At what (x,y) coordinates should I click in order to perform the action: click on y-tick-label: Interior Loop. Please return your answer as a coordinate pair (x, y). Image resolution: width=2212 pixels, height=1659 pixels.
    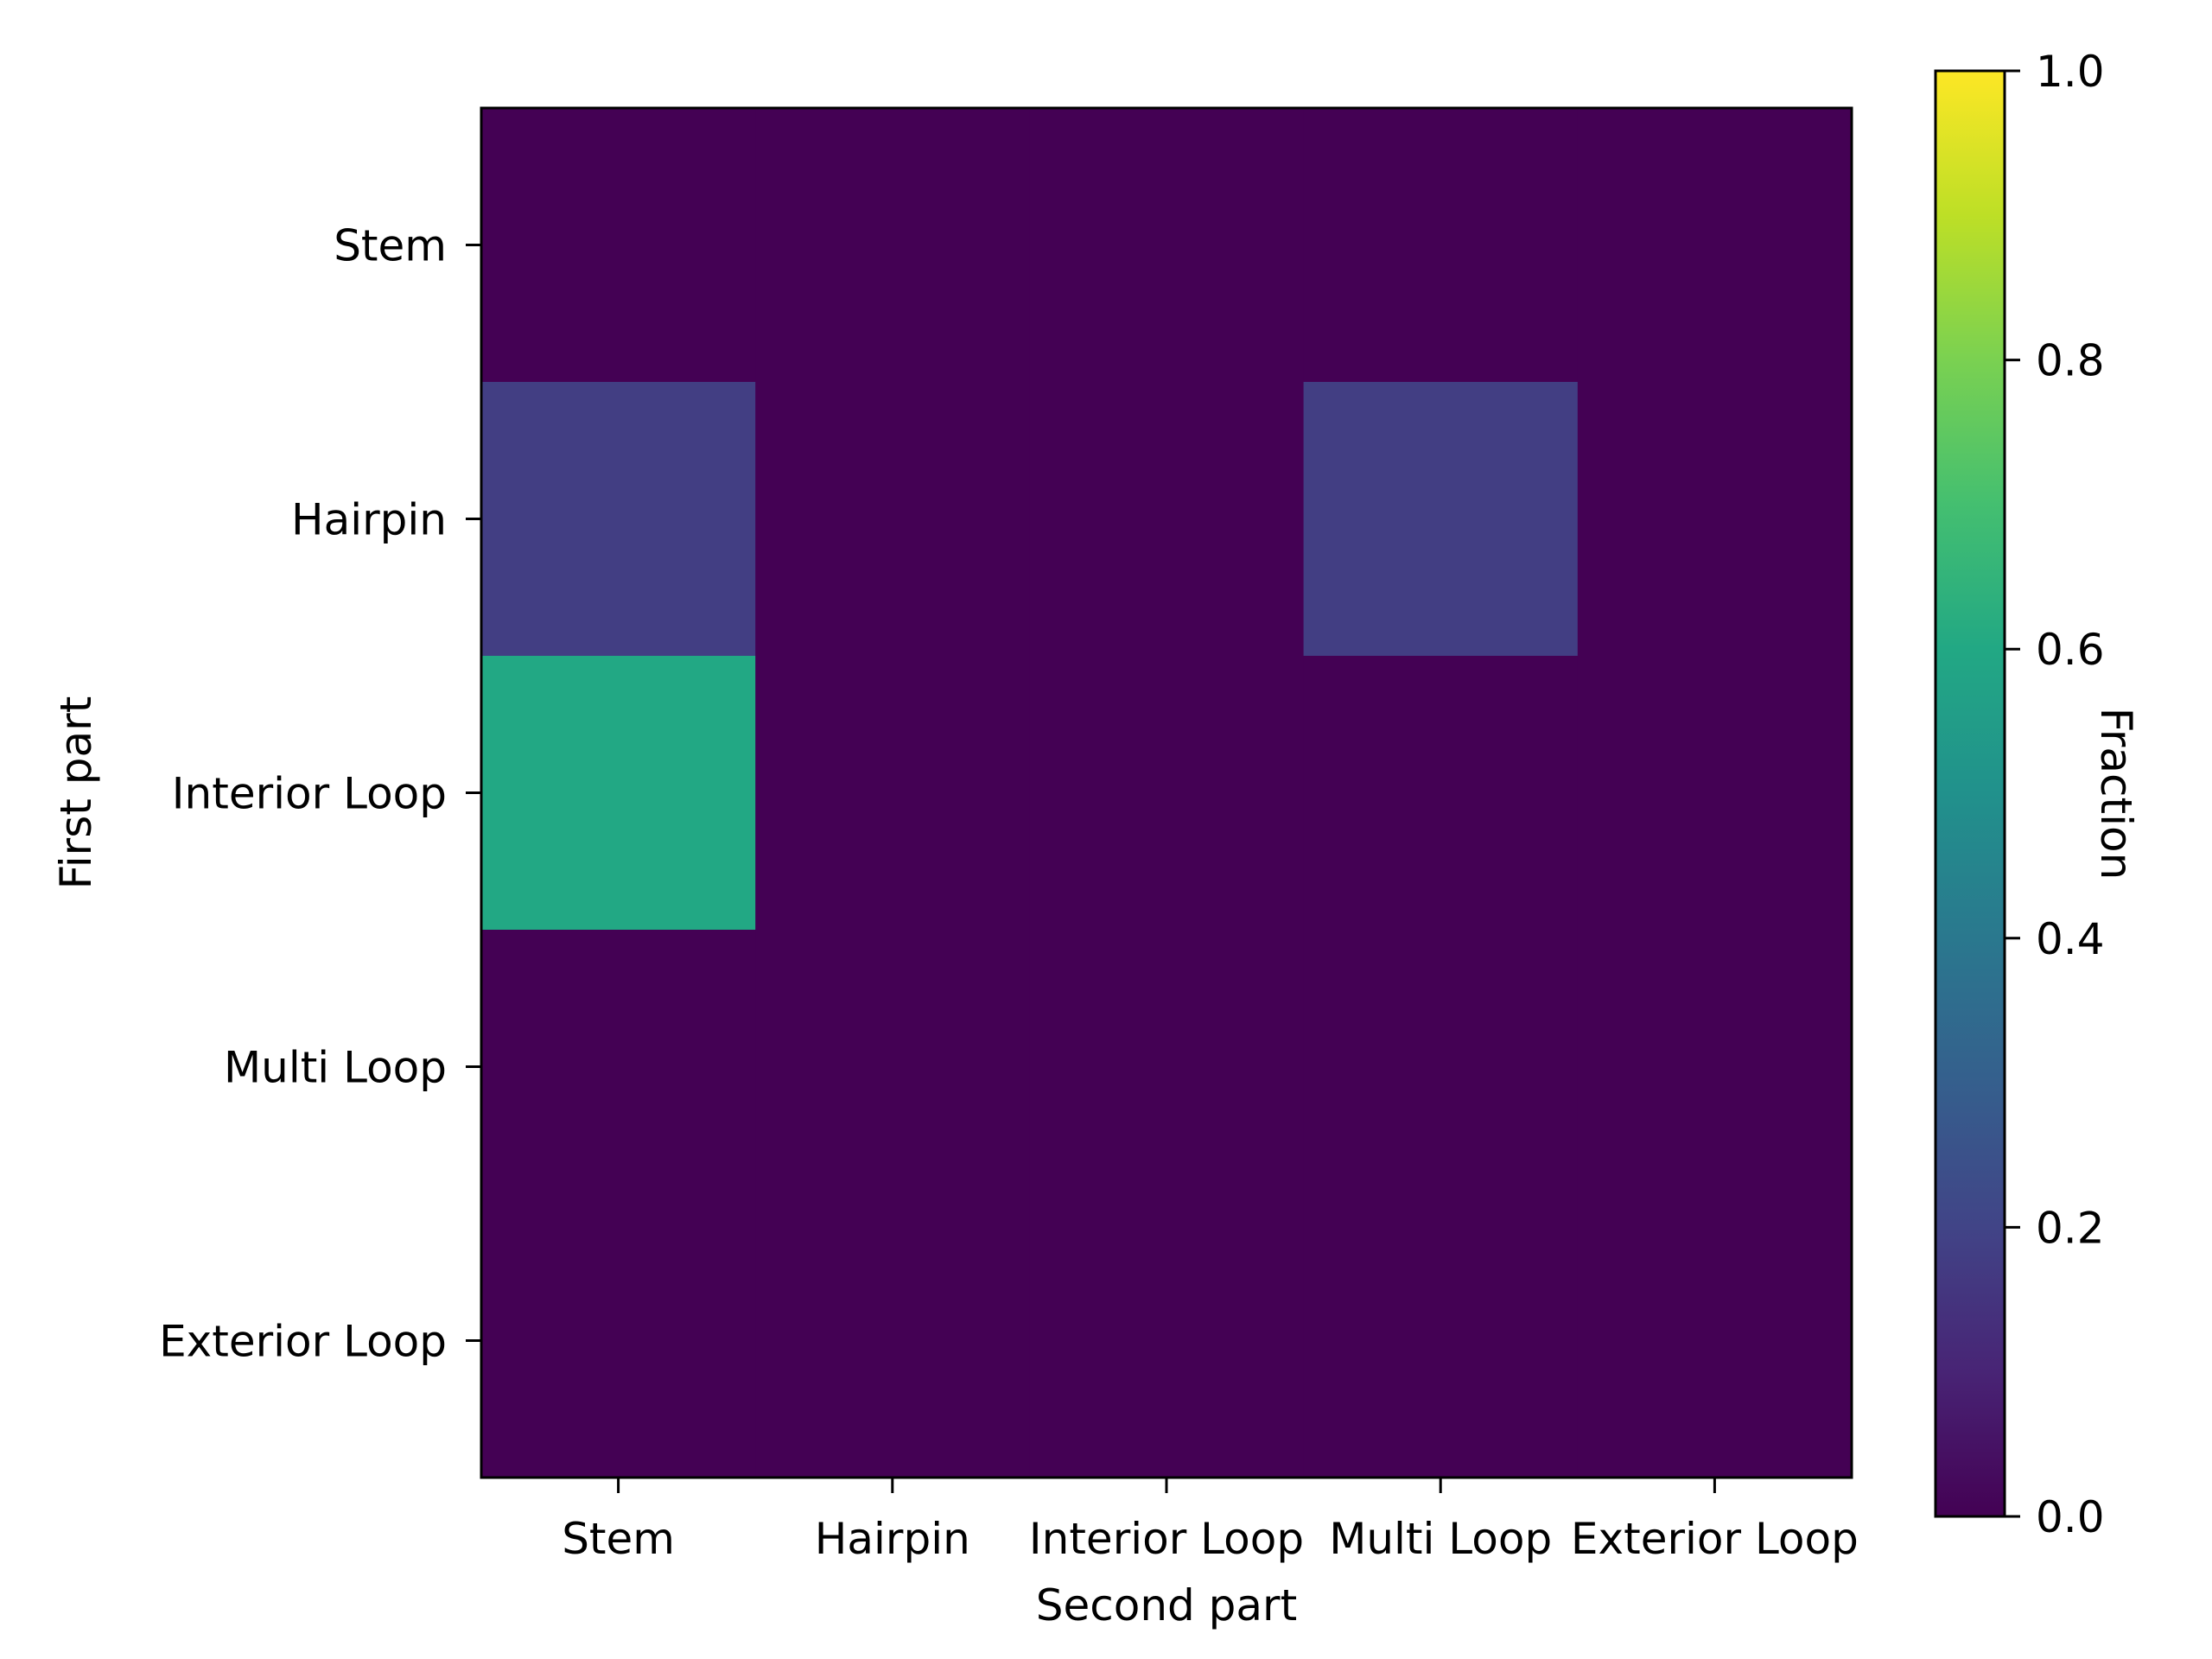
    Looking at the image, I should click on (309, 794).